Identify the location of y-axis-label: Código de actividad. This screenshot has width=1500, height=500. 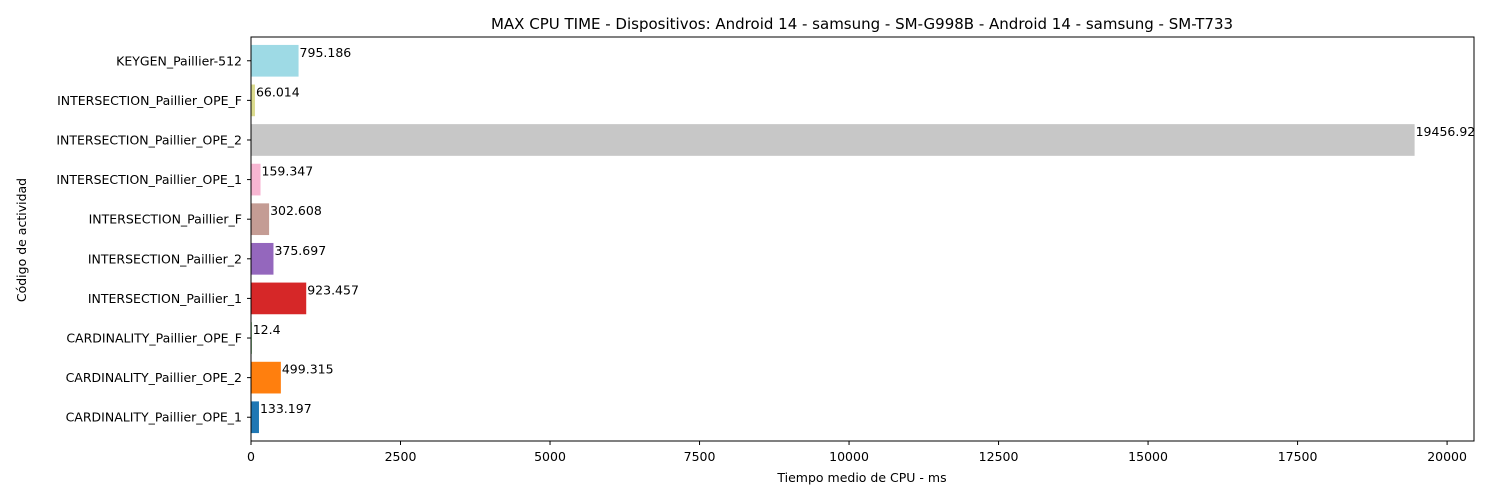
(21, 240).